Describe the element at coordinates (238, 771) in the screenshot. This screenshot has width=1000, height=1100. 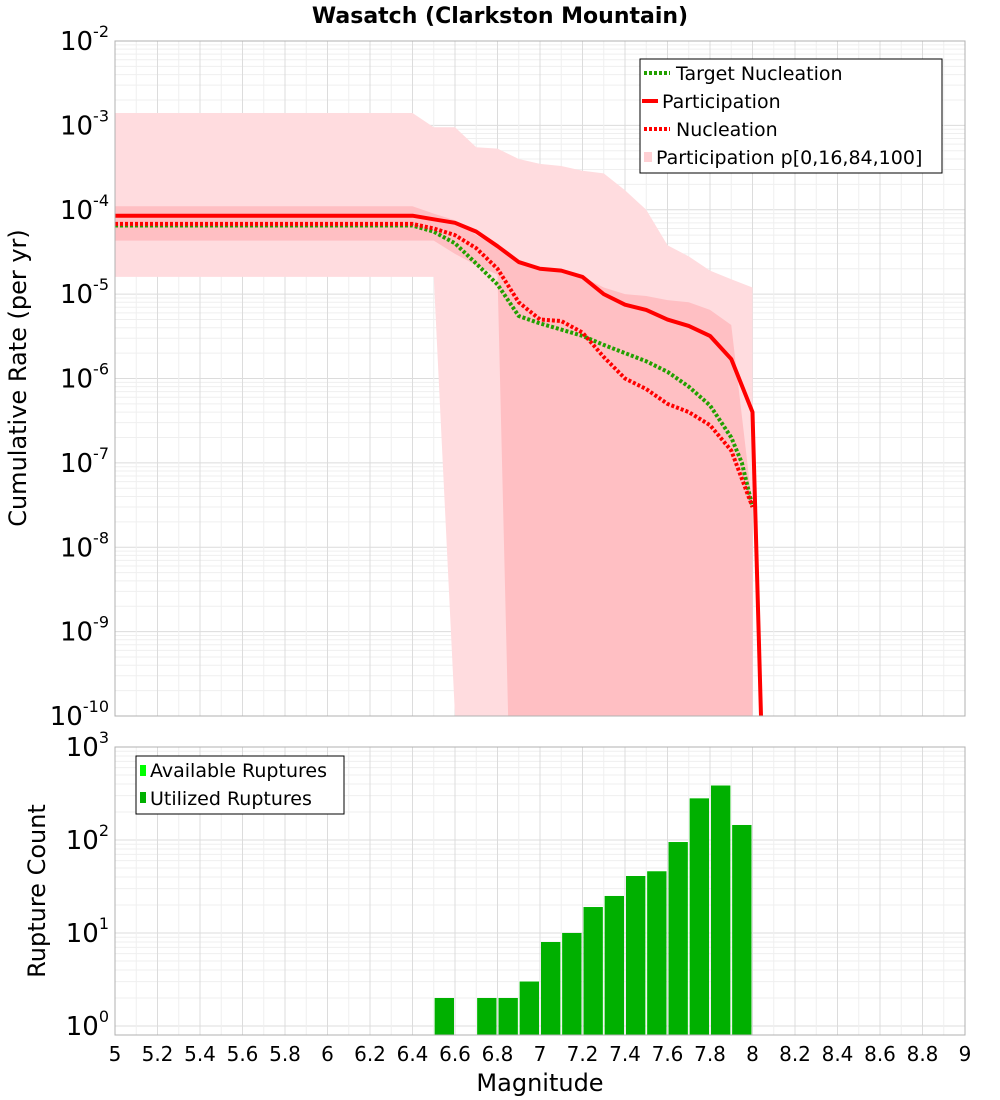
I see `legend-label-available: Available Ruptures` at that location.